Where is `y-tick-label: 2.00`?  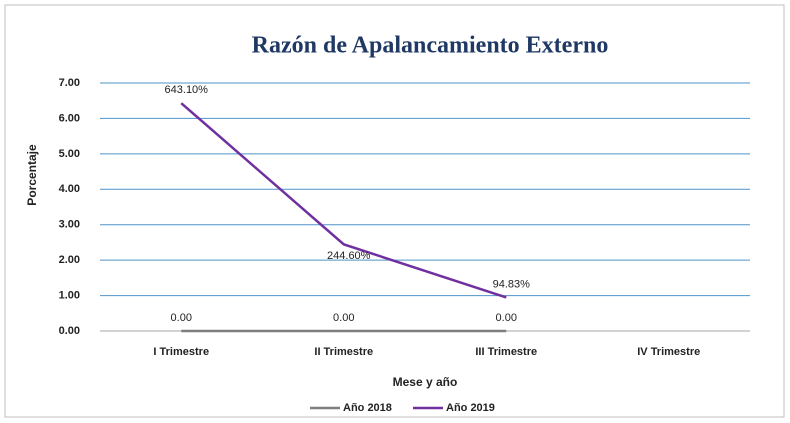
y-tick-label: 2.00 is located at coordinates (69, 260).